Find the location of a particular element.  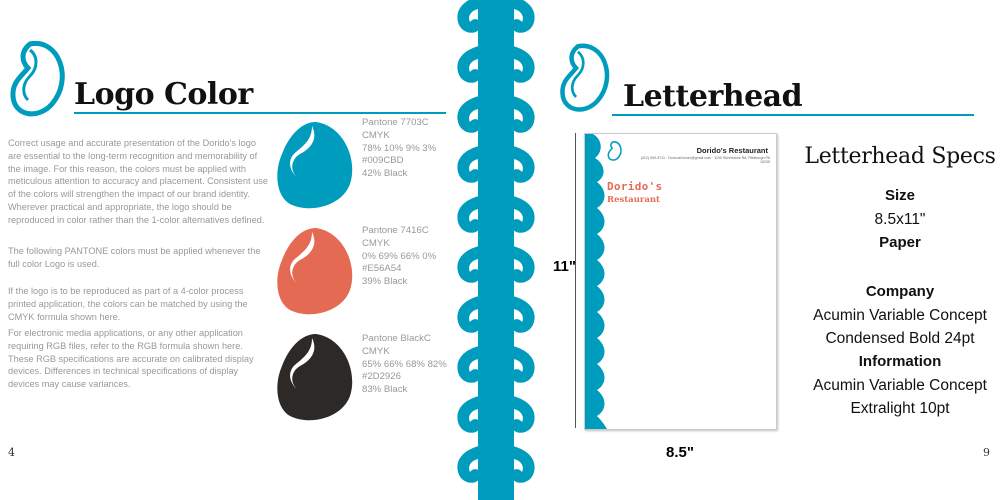

wave-ornament-divider is located at coordinates (496, 250).